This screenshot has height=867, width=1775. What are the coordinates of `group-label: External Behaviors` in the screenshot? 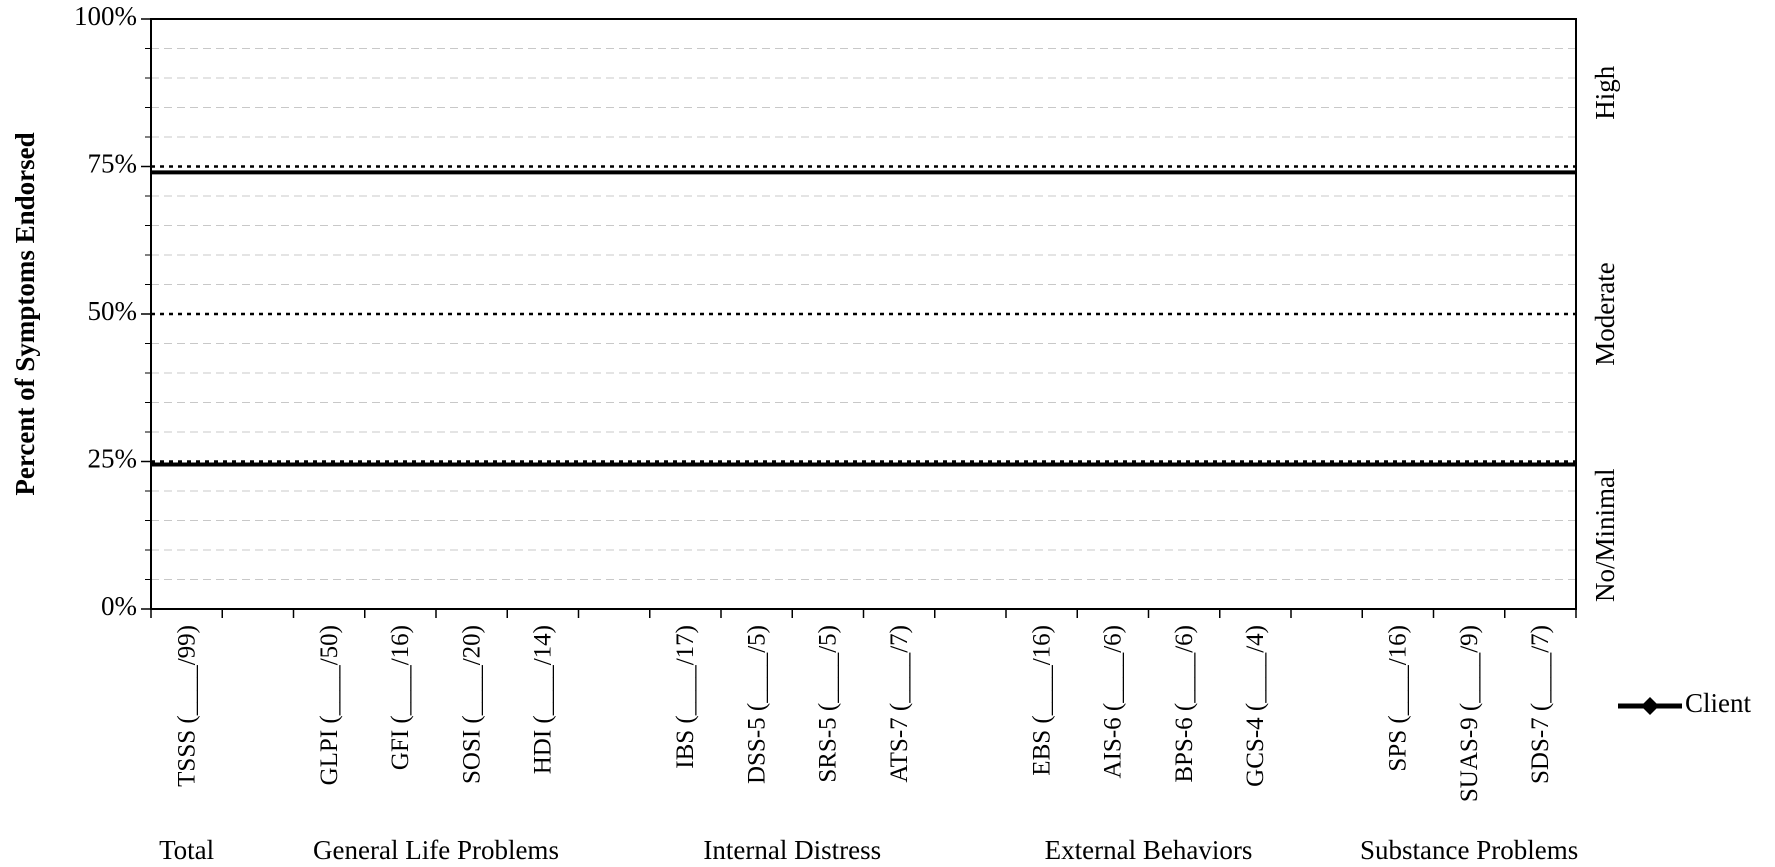 It's located at (1149, 850).